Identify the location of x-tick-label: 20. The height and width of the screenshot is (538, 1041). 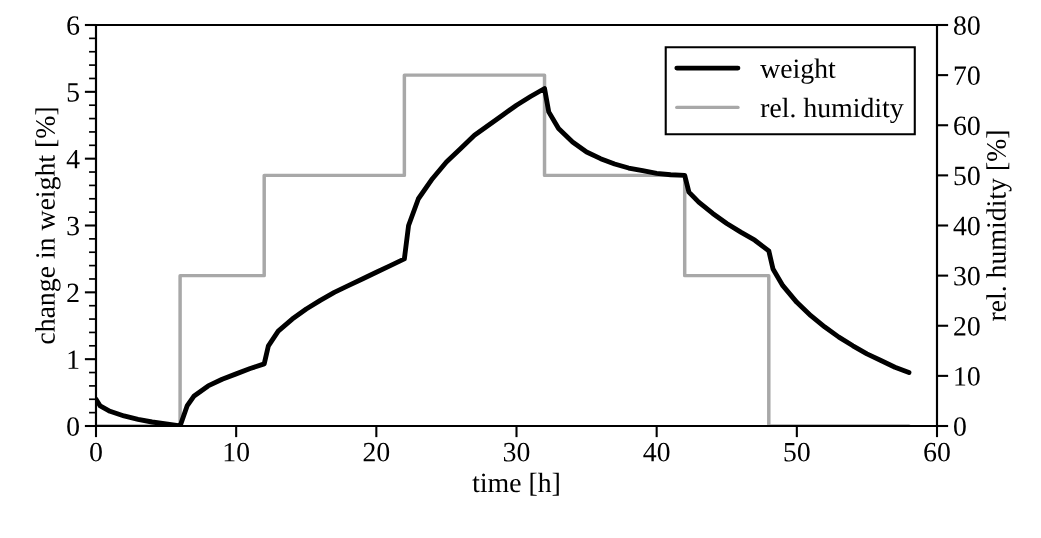
(376, 452).